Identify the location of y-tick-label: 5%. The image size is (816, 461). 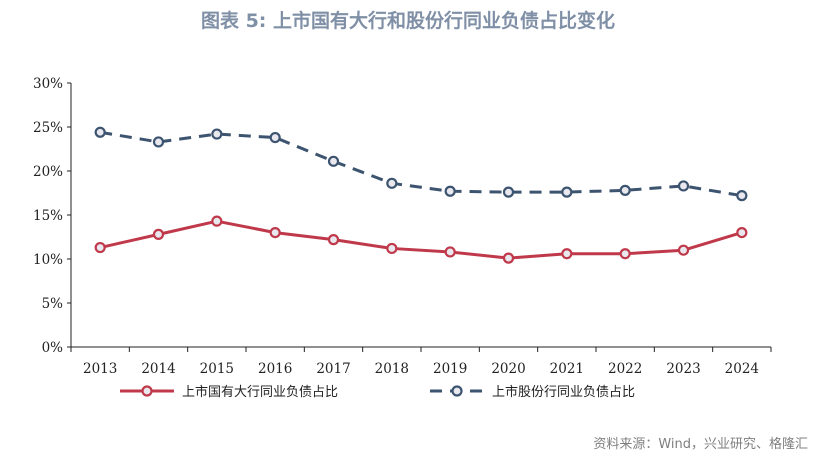
(53, 304).